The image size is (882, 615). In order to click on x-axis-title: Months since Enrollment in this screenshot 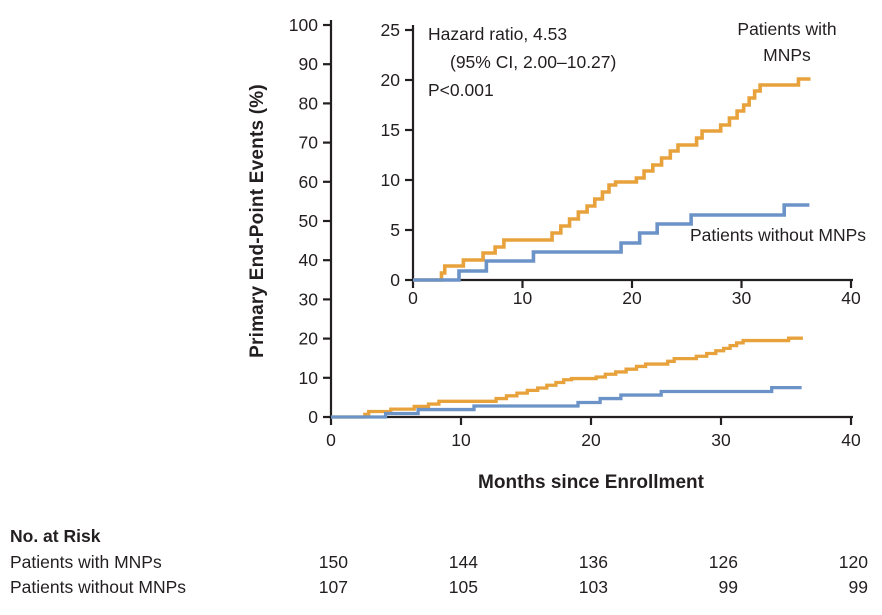, I will do `click(591, 482)`.